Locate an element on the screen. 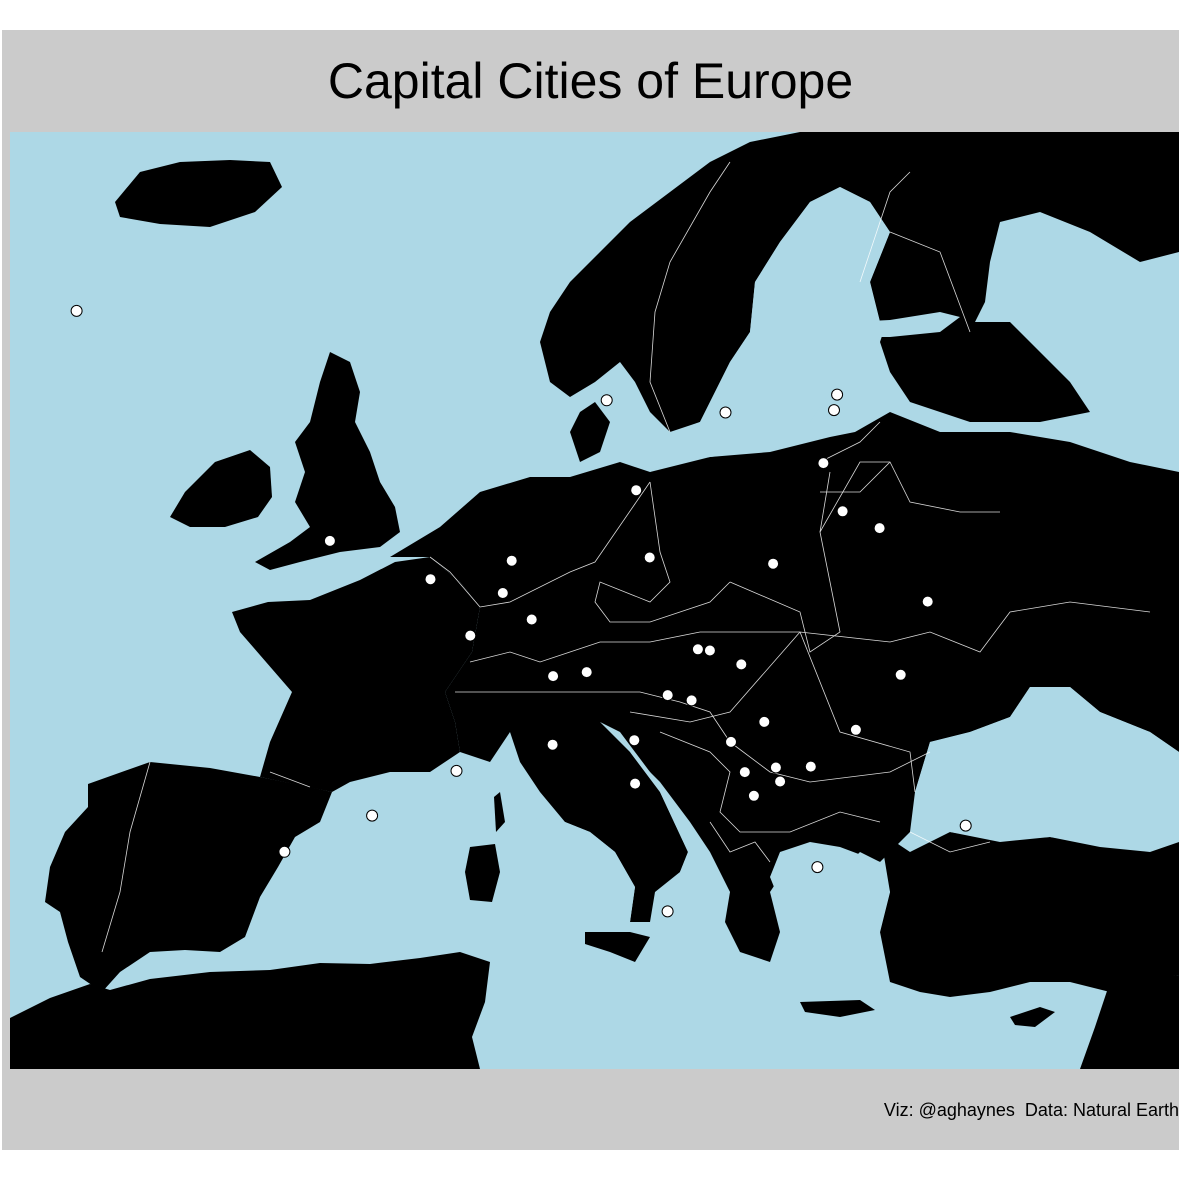 The width and height of the screenshot is (1181, 1181). iceland-landmass is located at coordinates (198, 193).